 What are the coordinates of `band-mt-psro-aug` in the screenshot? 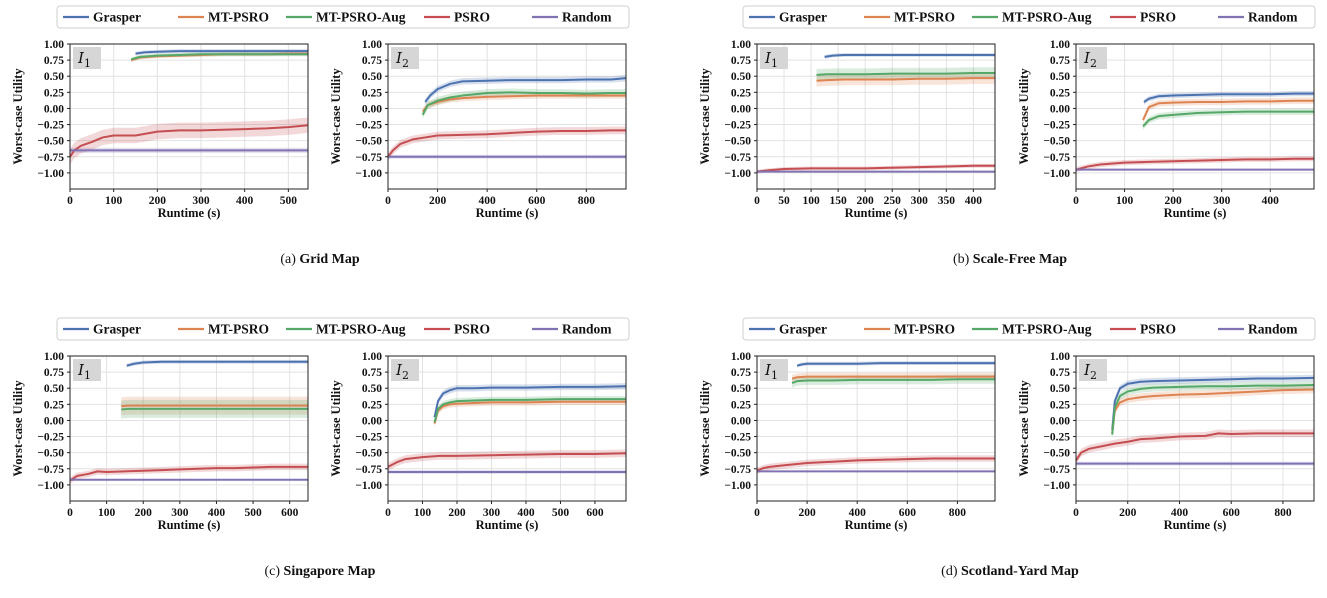 It's located at (1213, 410).